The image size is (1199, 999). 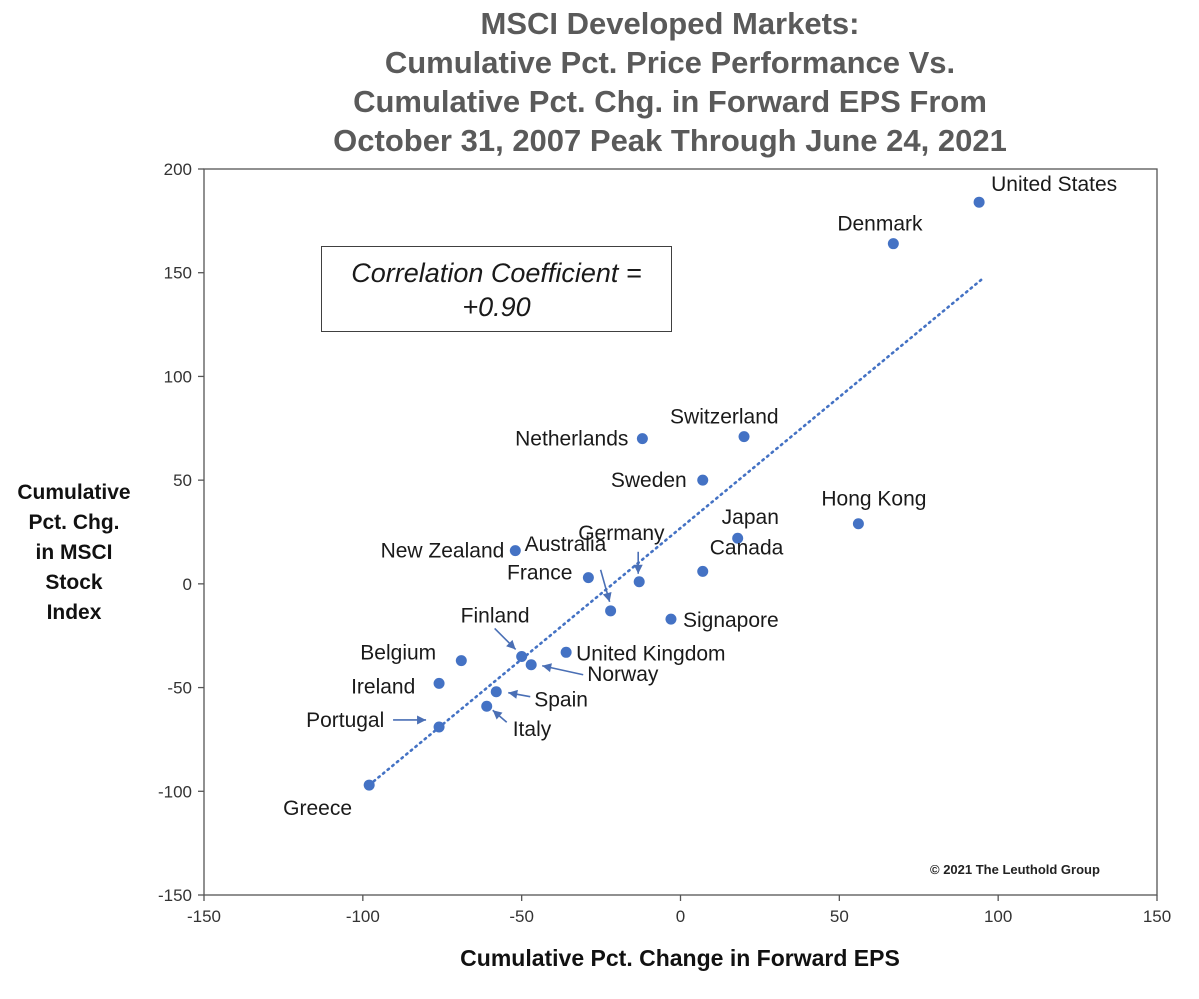 I want to click on arrow-finland, so click(x=505, y=639).